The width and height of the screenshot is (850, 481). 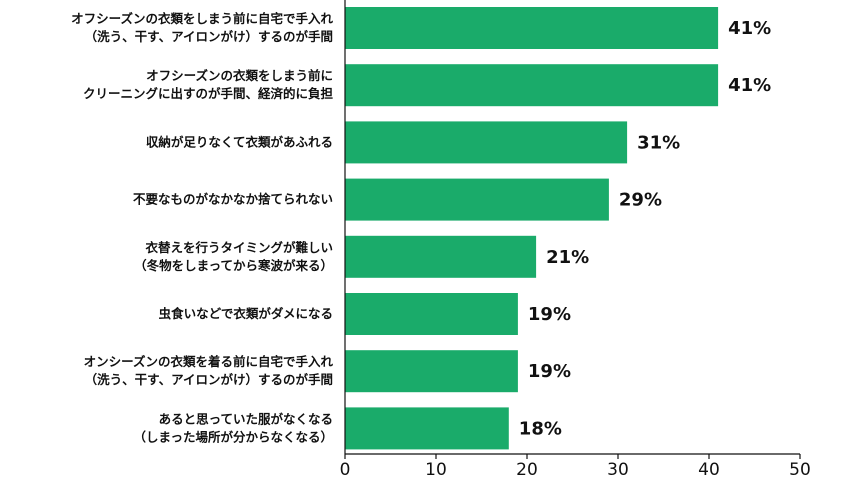 What do you see at coordinates (800, 470) in the screenshot?
I see `x-tick-label-50: 50` at bounding box center [800, 470].